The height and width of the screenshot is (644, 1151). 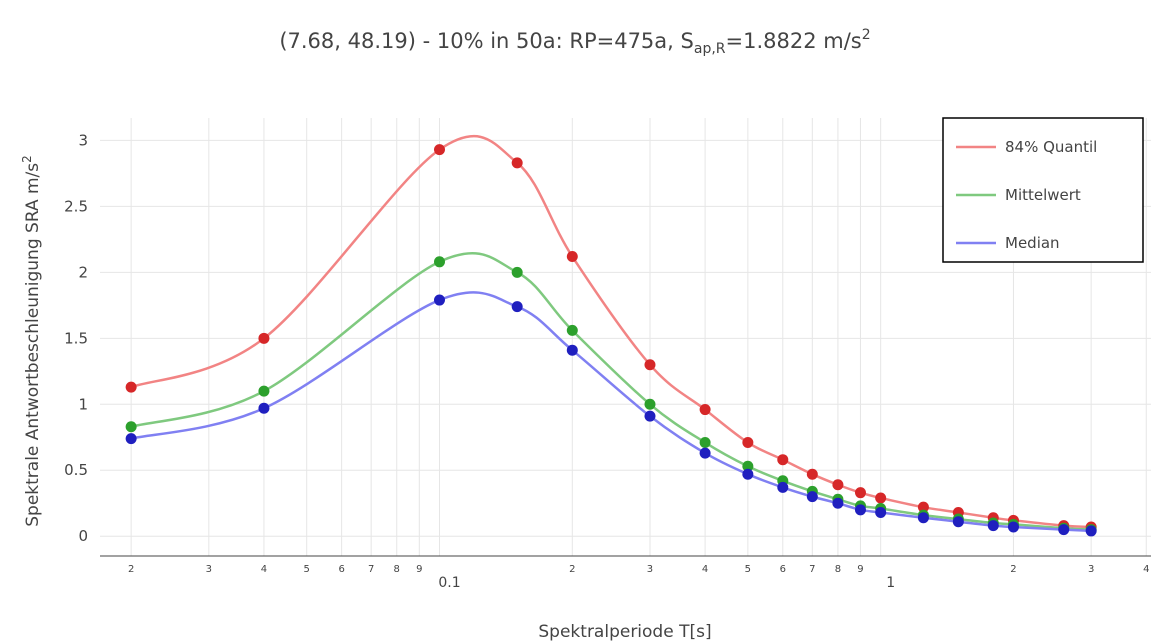 I want to click on y-tick-label: 0.5, so click(x=76, y=470).